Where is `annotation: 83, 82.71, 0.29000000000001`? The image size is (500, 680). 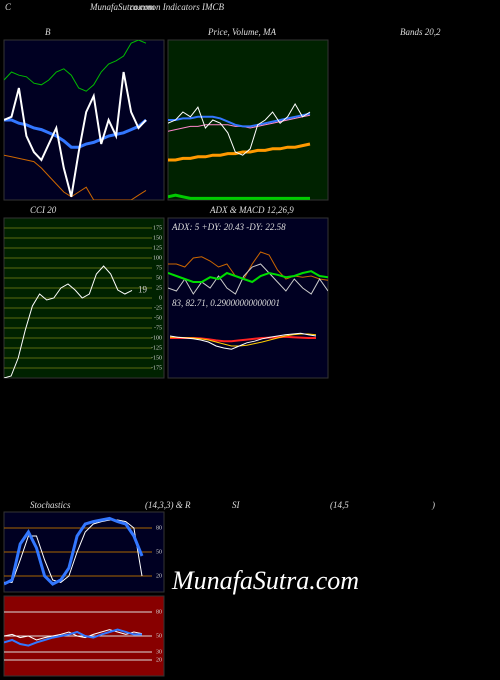 annotation: 83, 82.71, 0.29000000000001 is located at coordinates (226, 303).